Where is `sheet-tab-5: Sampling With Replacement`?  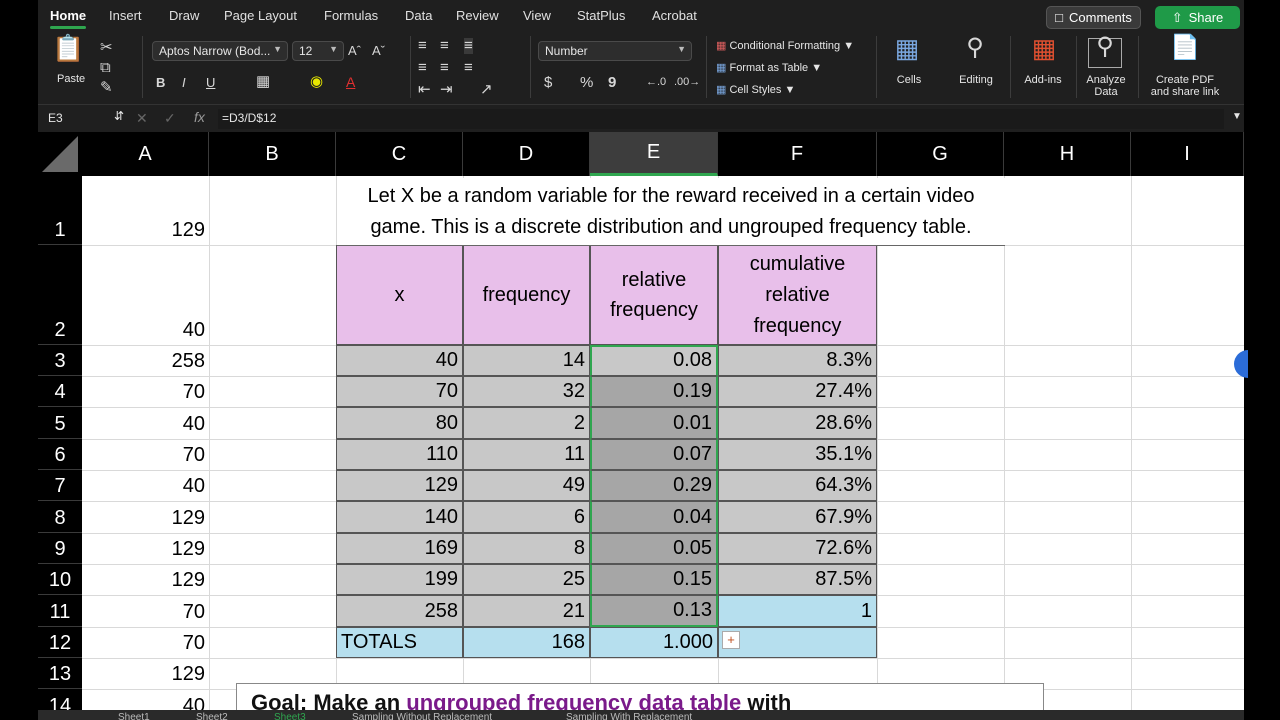
sheet-tab-5: Sampling With Replacement is located at coordinates (629, 716).